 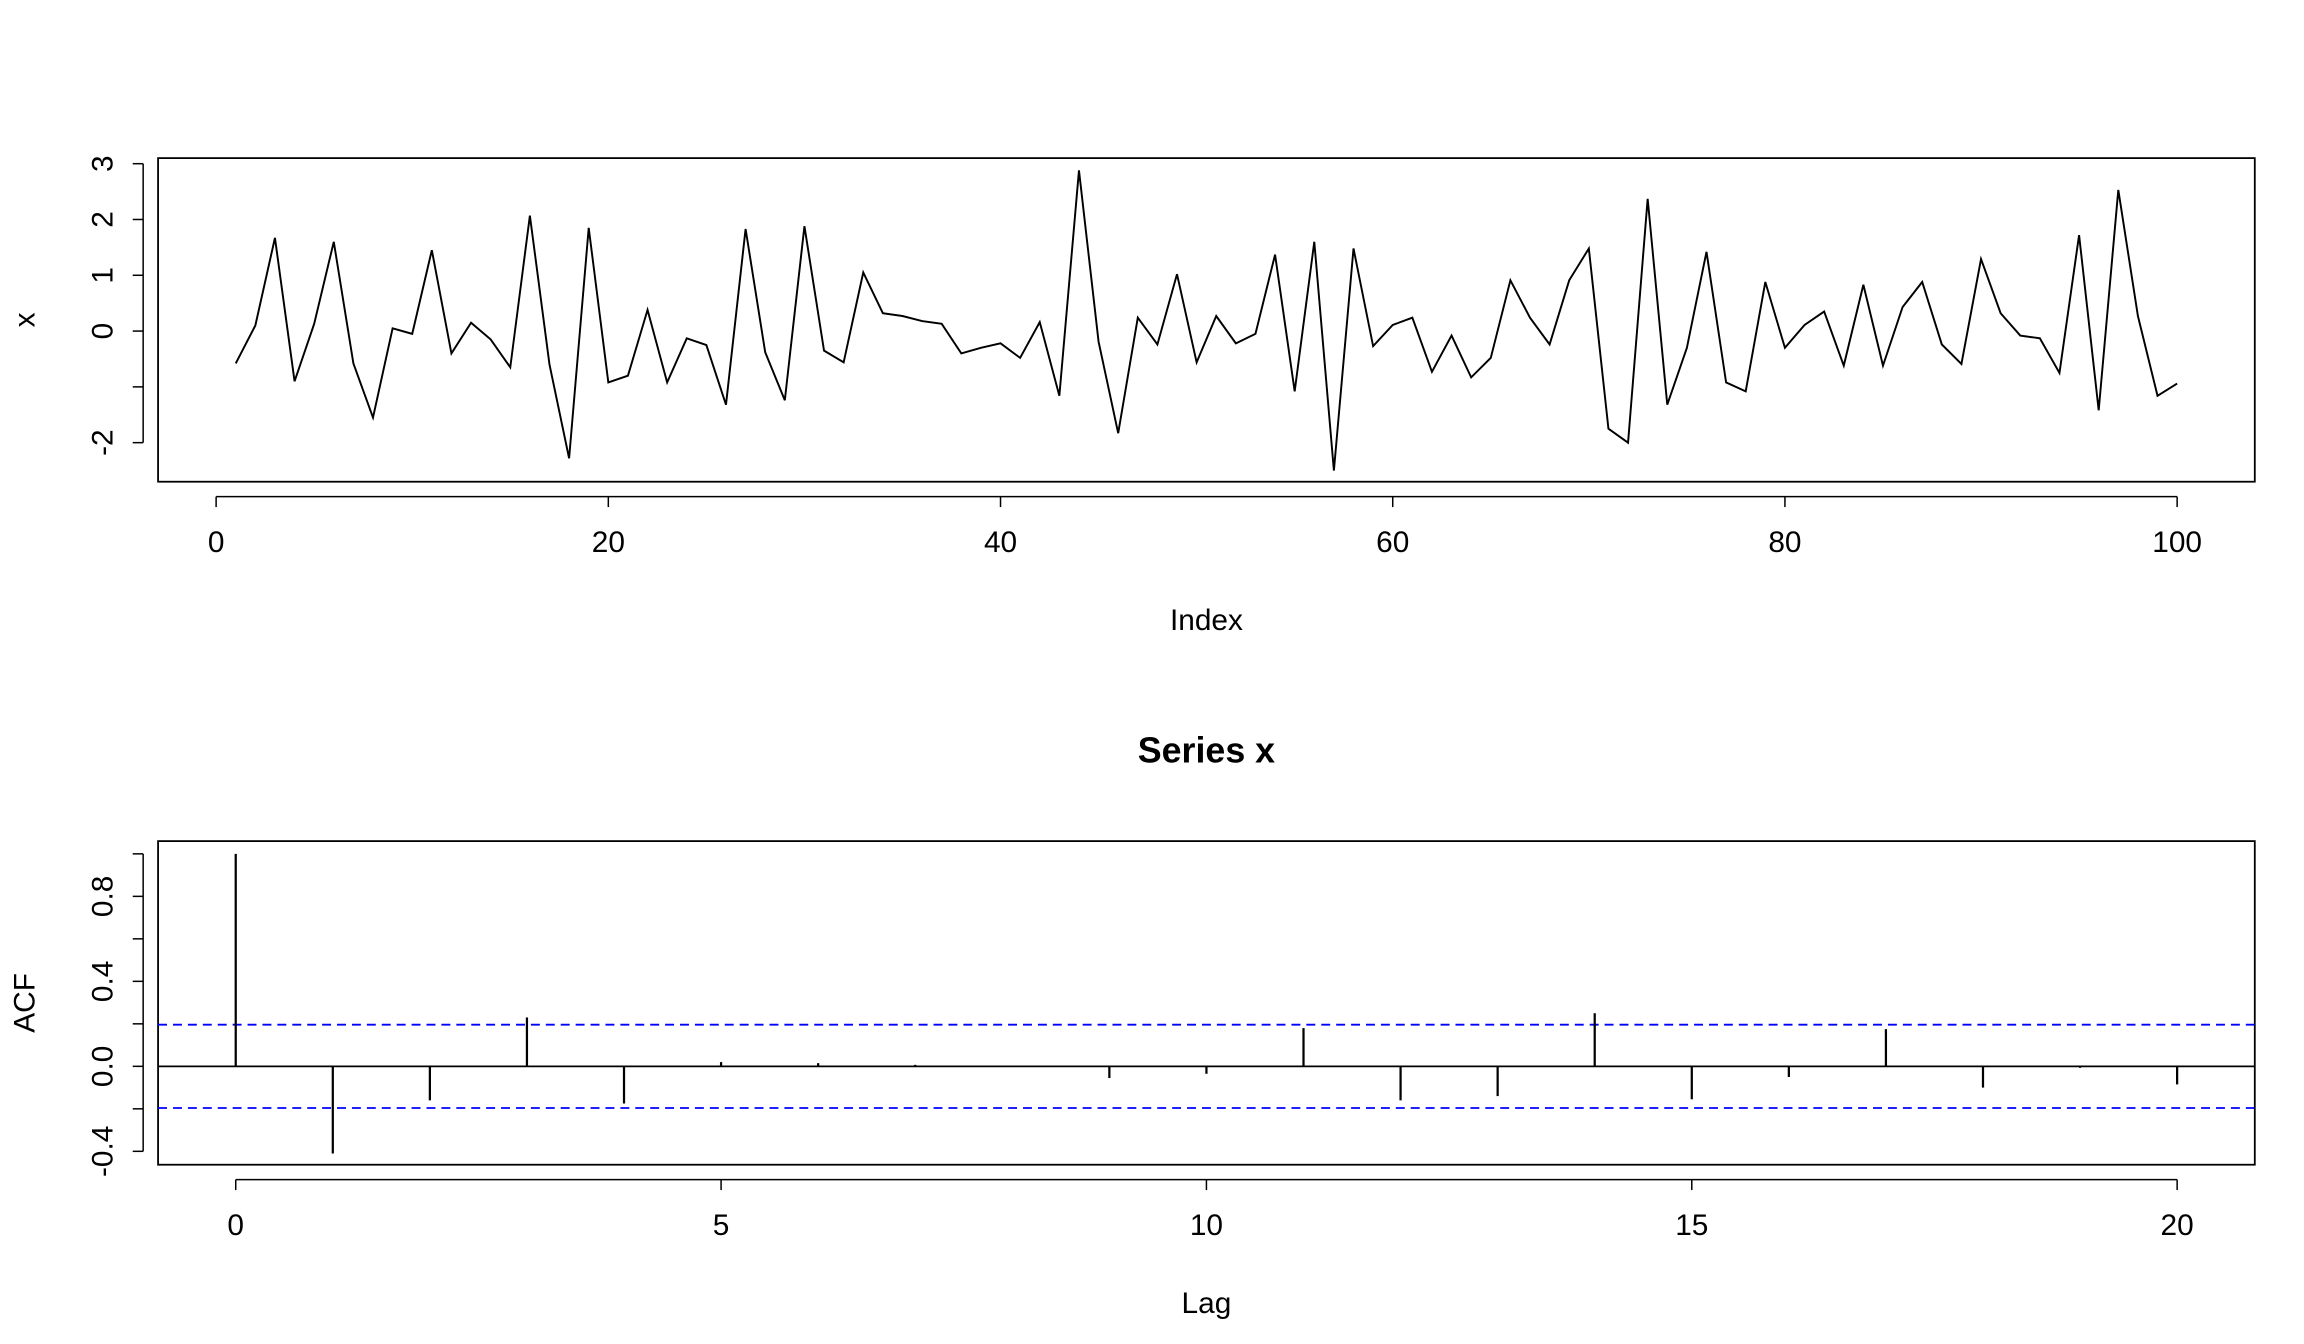 I want to click on y-tick-label: 2, so click(x=102, y=219).